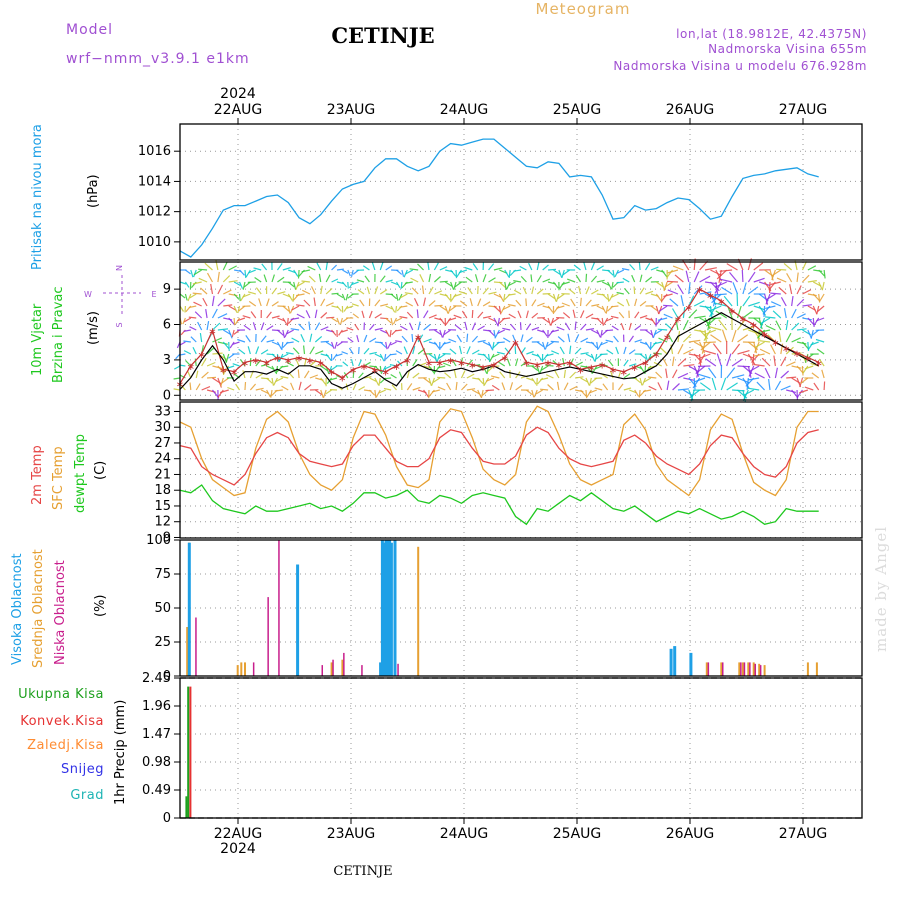 This screenshot has width=900, height=900. I want to click on cloud-label-mid: Srednja Oblacnost, so click(38, 608).